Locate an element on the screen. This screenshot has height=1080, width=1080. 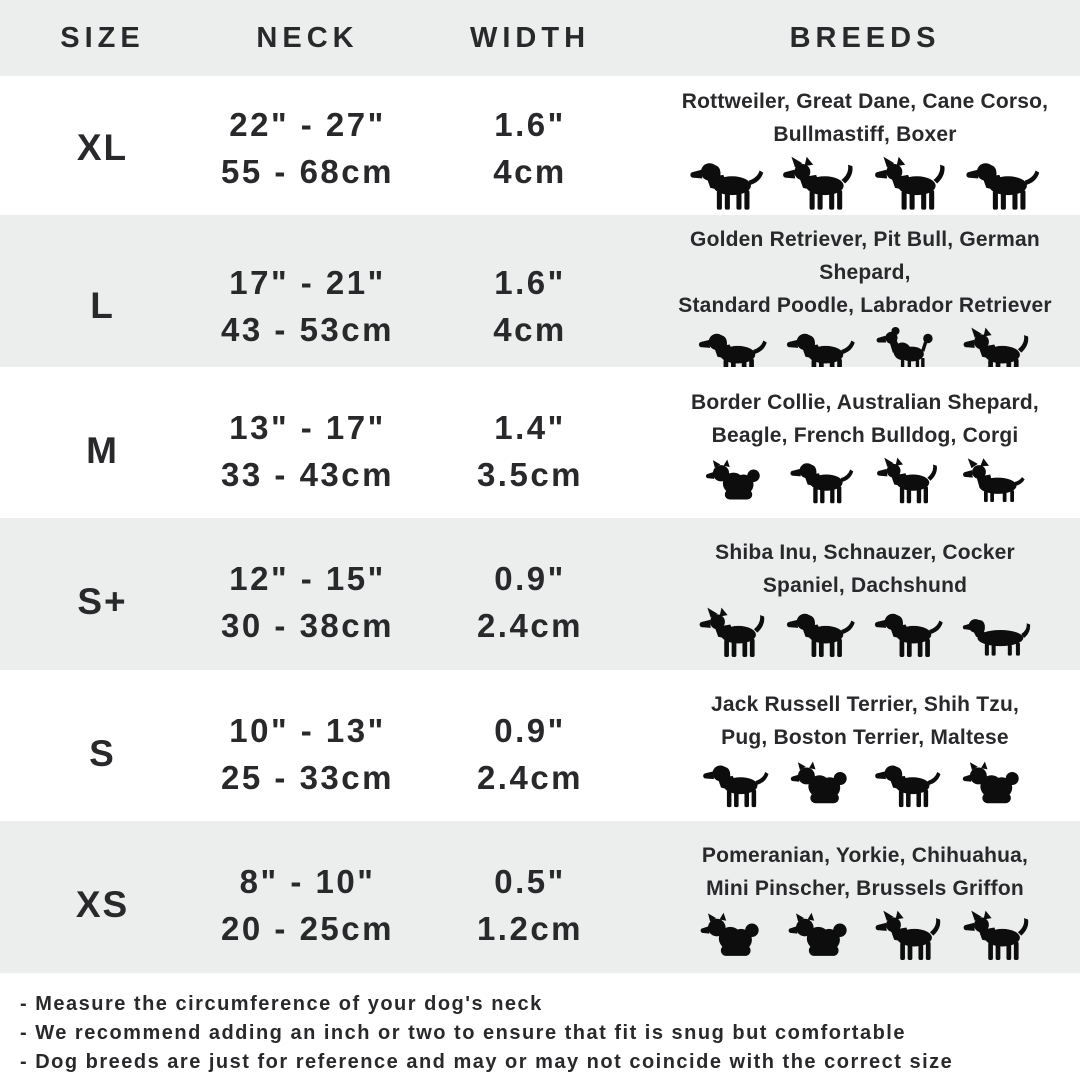
bullmastiff-dog-icon is located at coordinates (1003, 185).